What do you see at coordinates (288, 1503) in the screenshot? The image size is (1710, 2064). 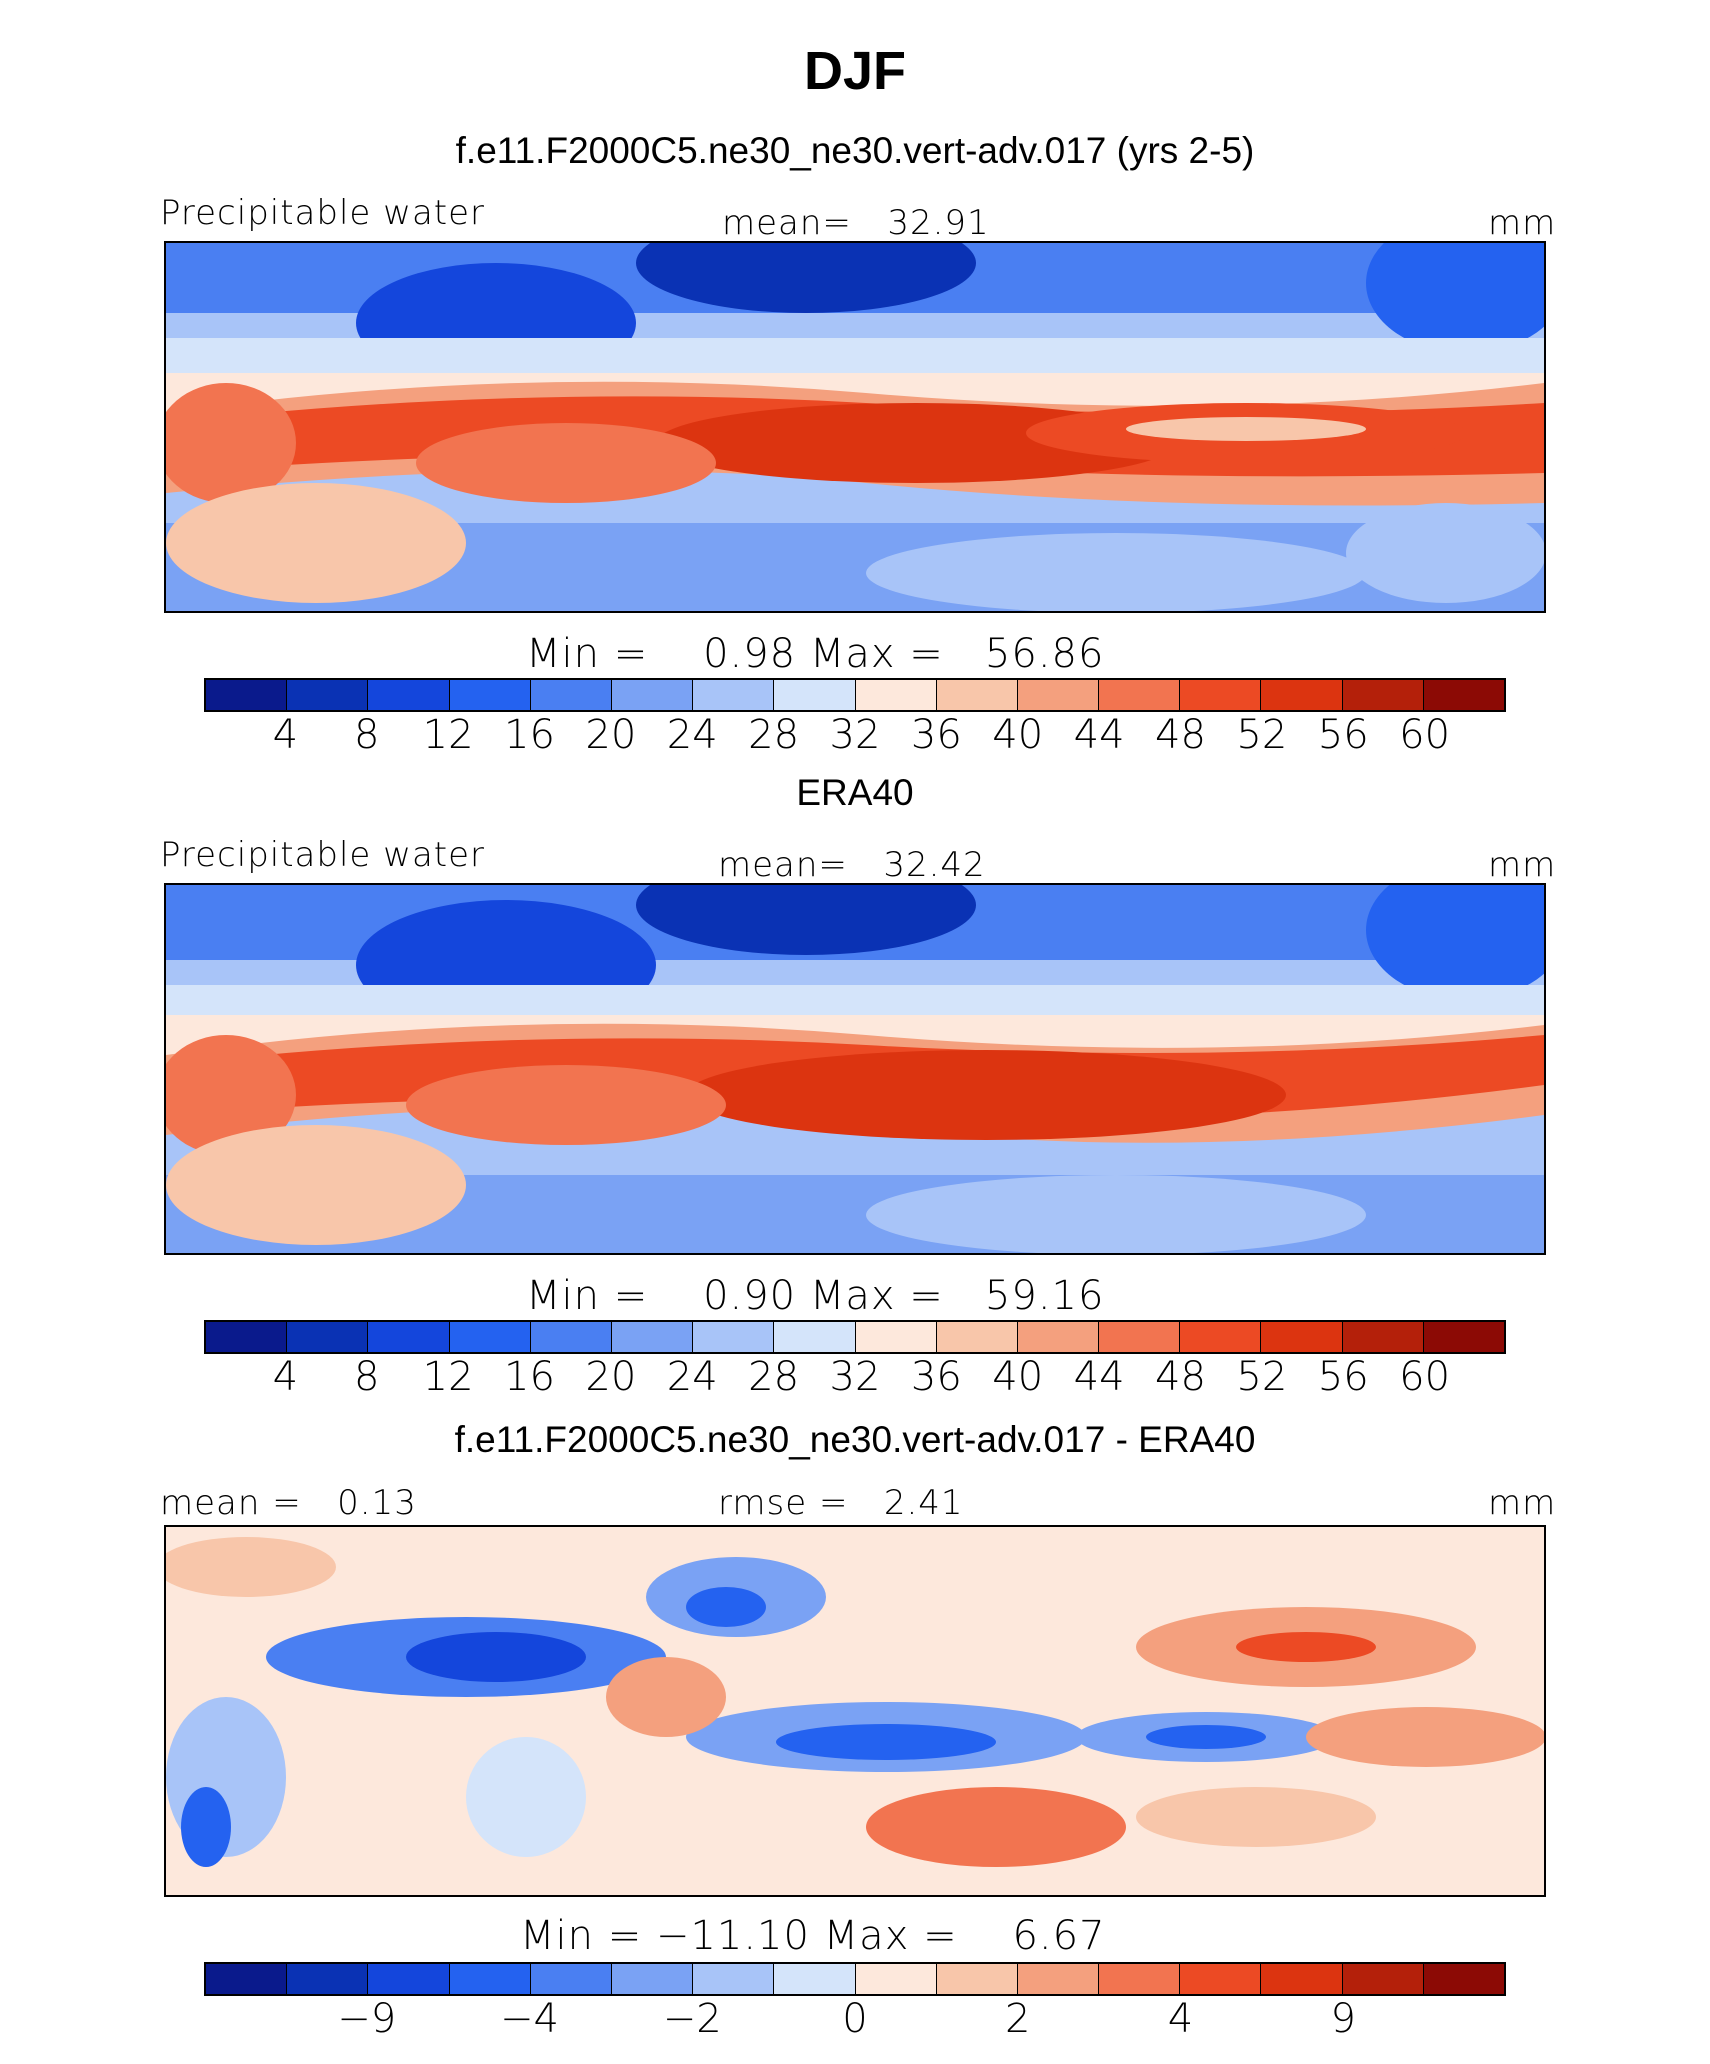 I see `panel-3-mean-label: mean = 0.13` at bounding box center [288, 1503].